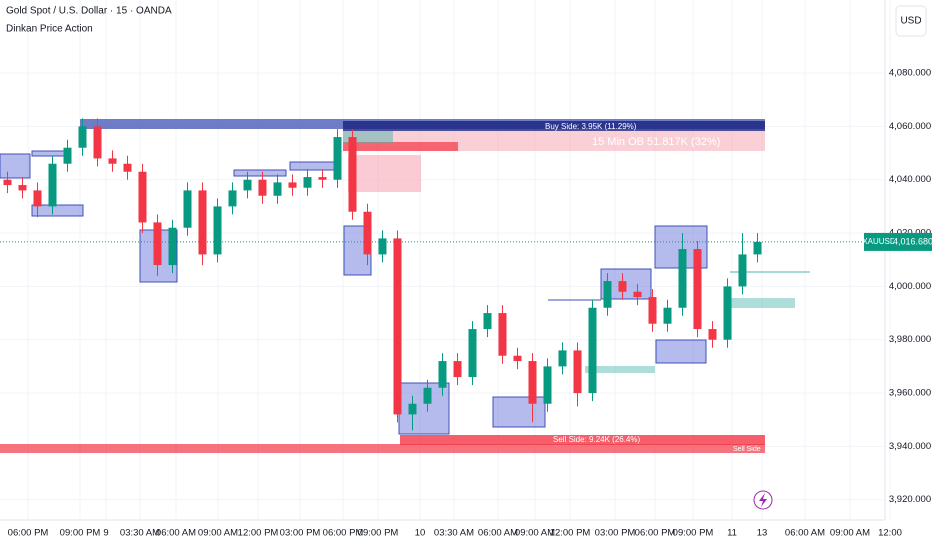  Describe the element at coordinates (382, 448) in the screenshot. I see `sell-side-zone` at that location.